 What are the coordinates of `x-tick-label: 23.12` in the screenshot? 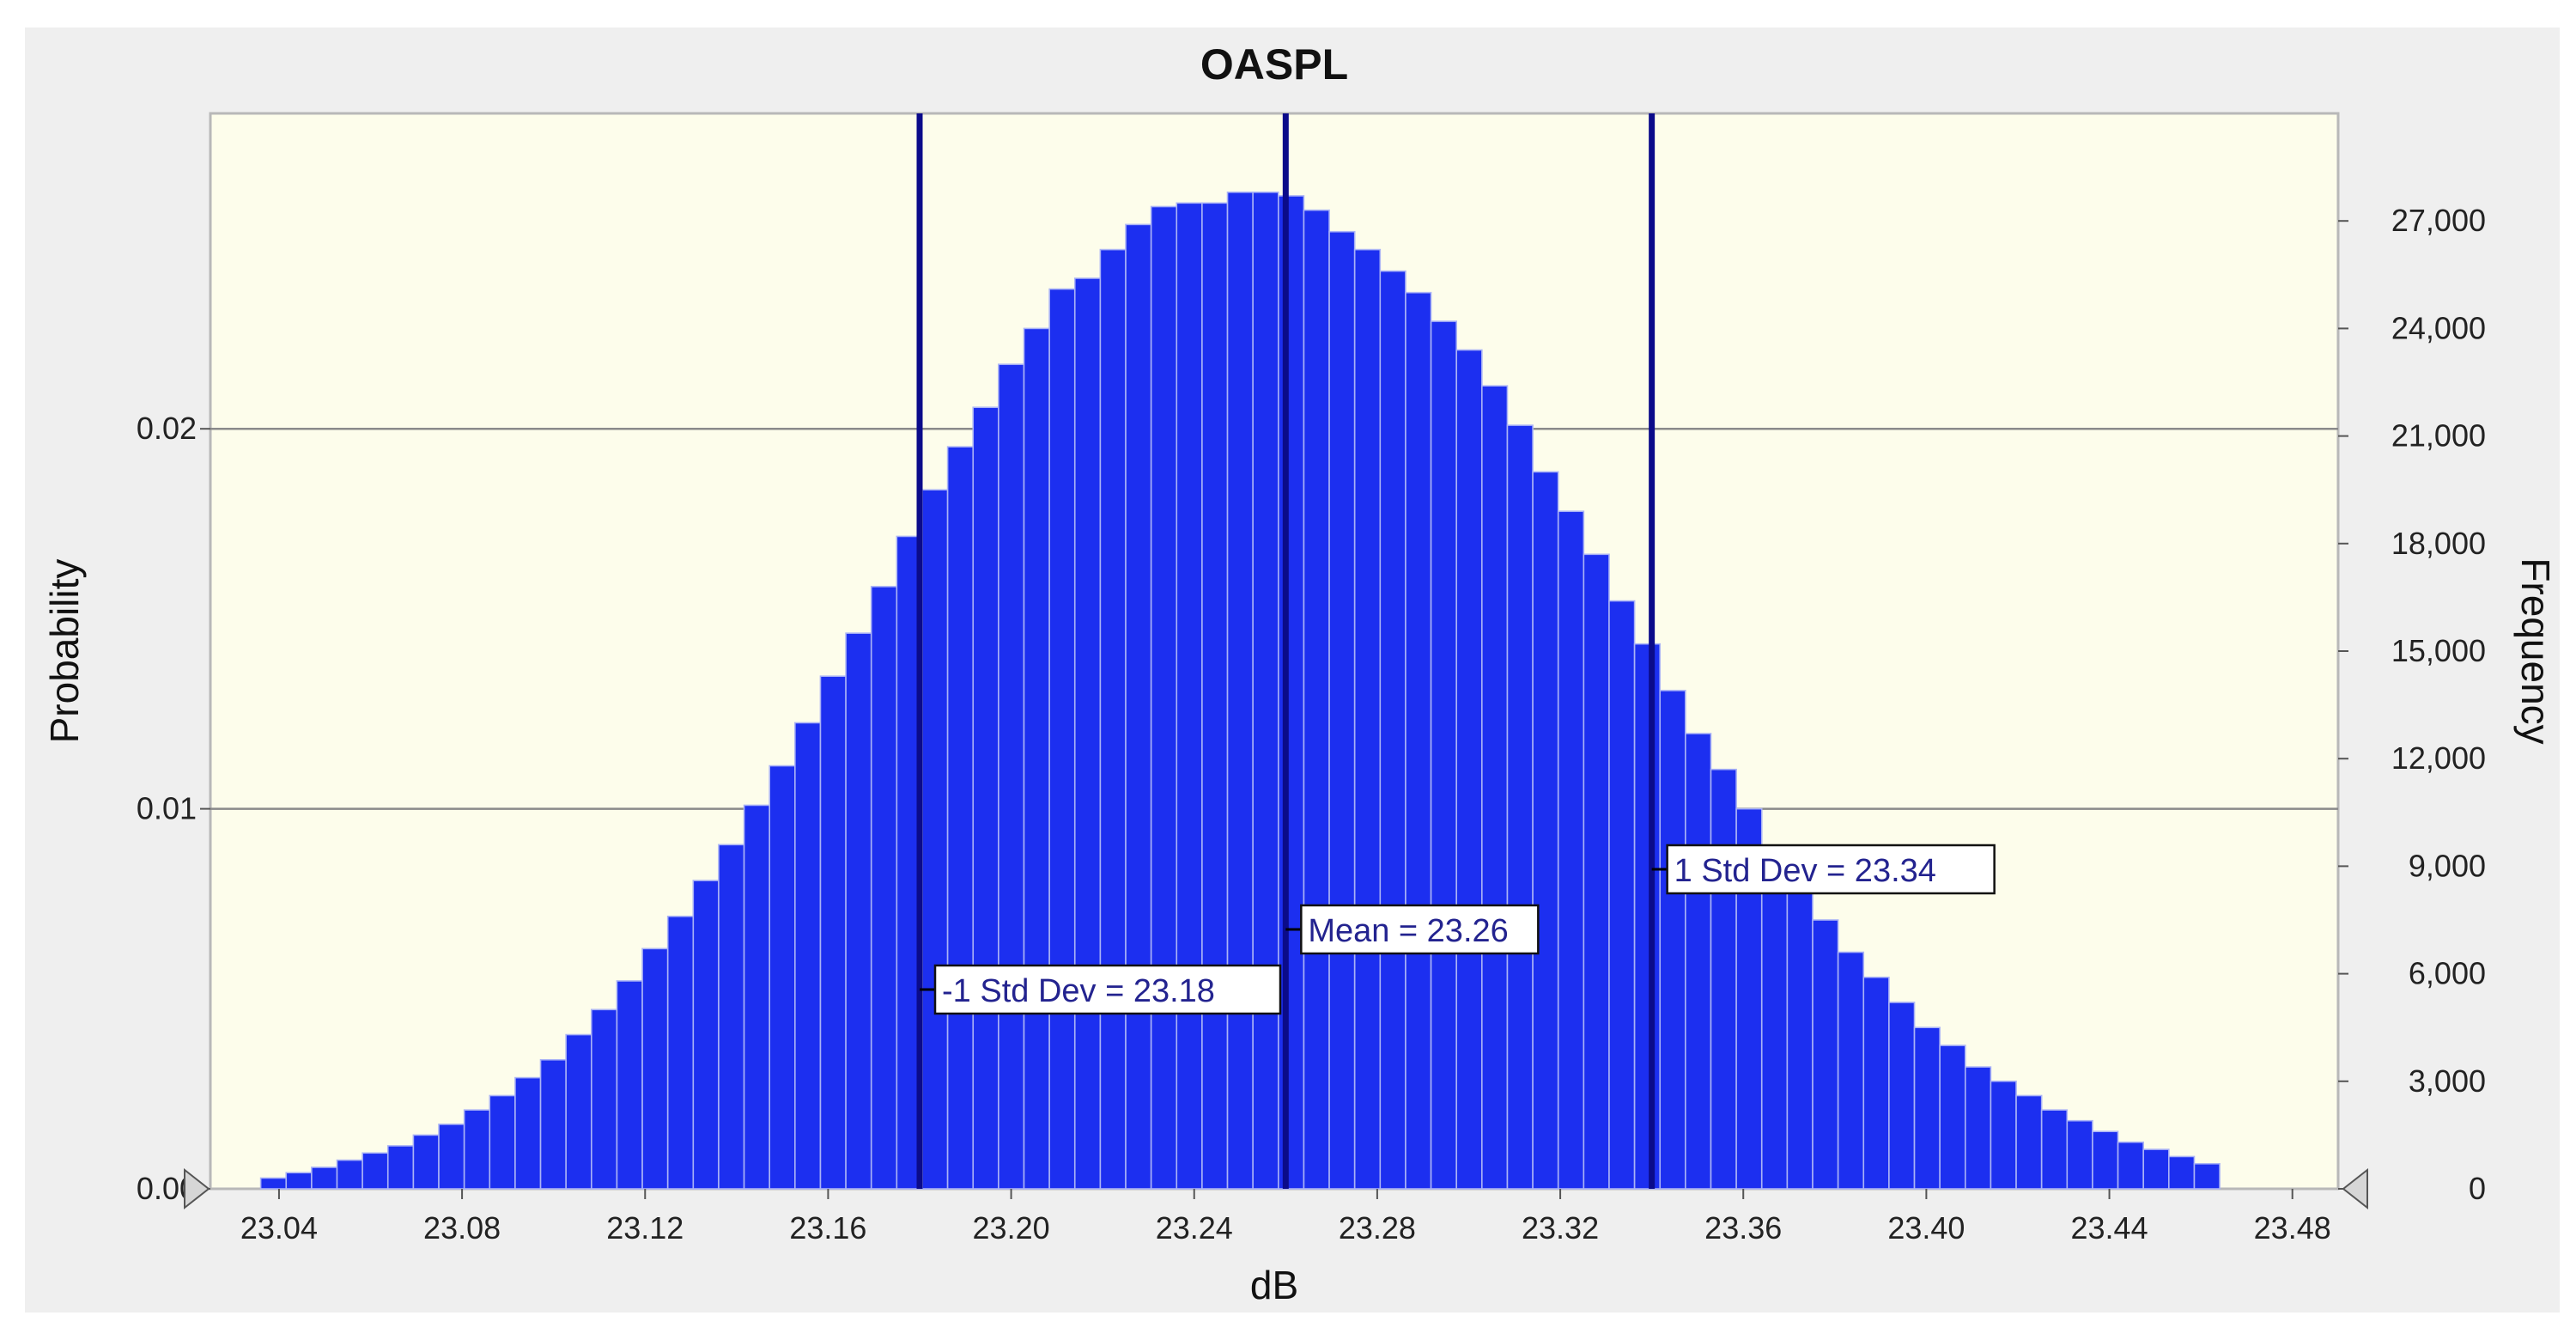 It's located at (644, 1228).